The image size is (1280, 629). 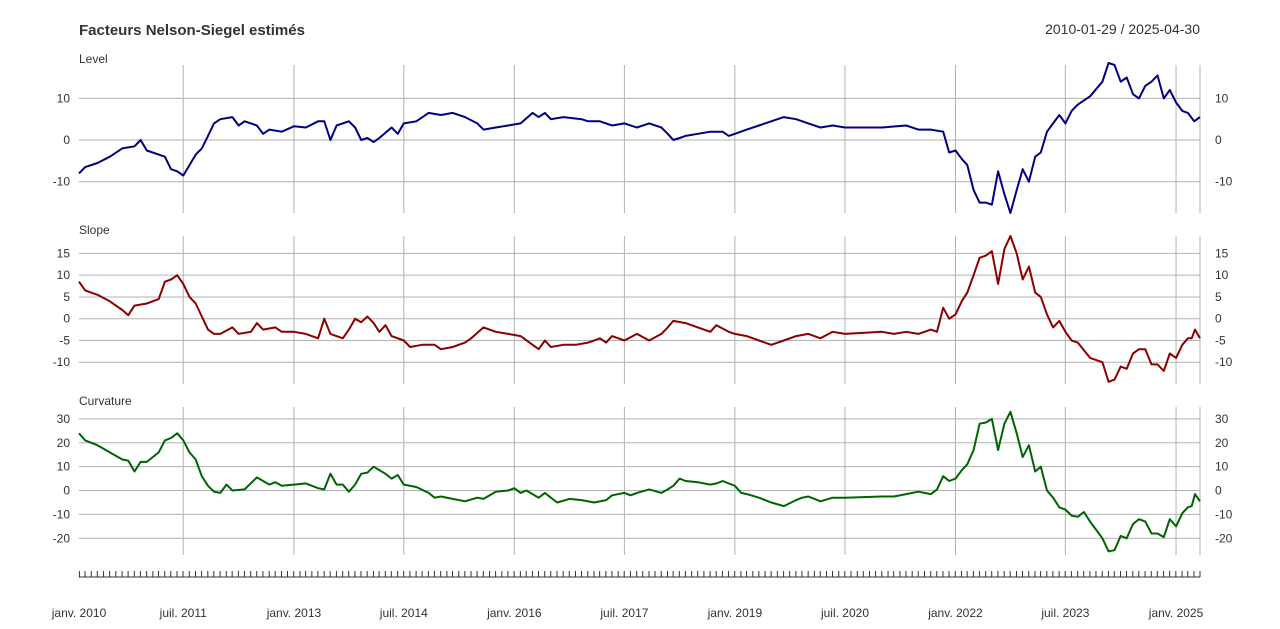 What do you see at coordinates (64, 253) in the screenshot?
I see `y-tick-label-left: 15` at bounding box center [64, 253].